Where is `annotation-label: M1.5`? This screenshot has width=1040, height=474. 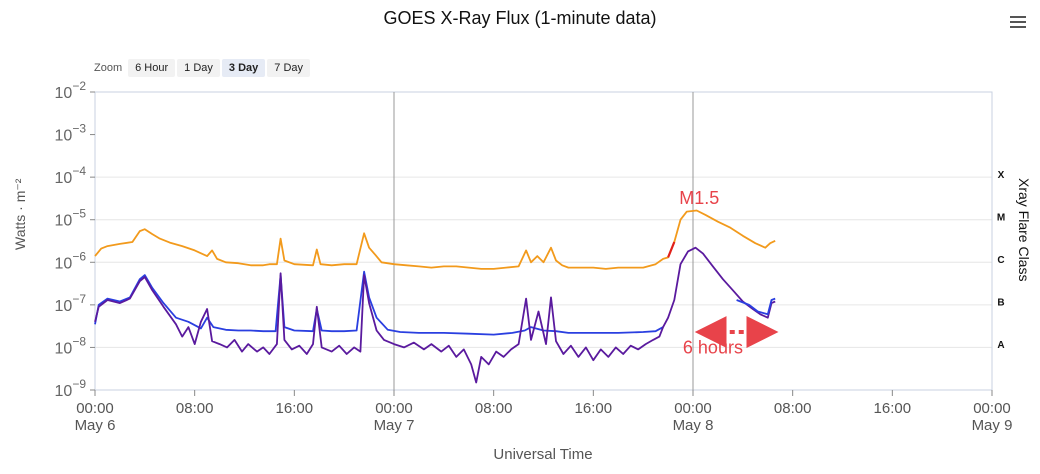 annotation-label: M1.5 is located at coordinates (699, 198).